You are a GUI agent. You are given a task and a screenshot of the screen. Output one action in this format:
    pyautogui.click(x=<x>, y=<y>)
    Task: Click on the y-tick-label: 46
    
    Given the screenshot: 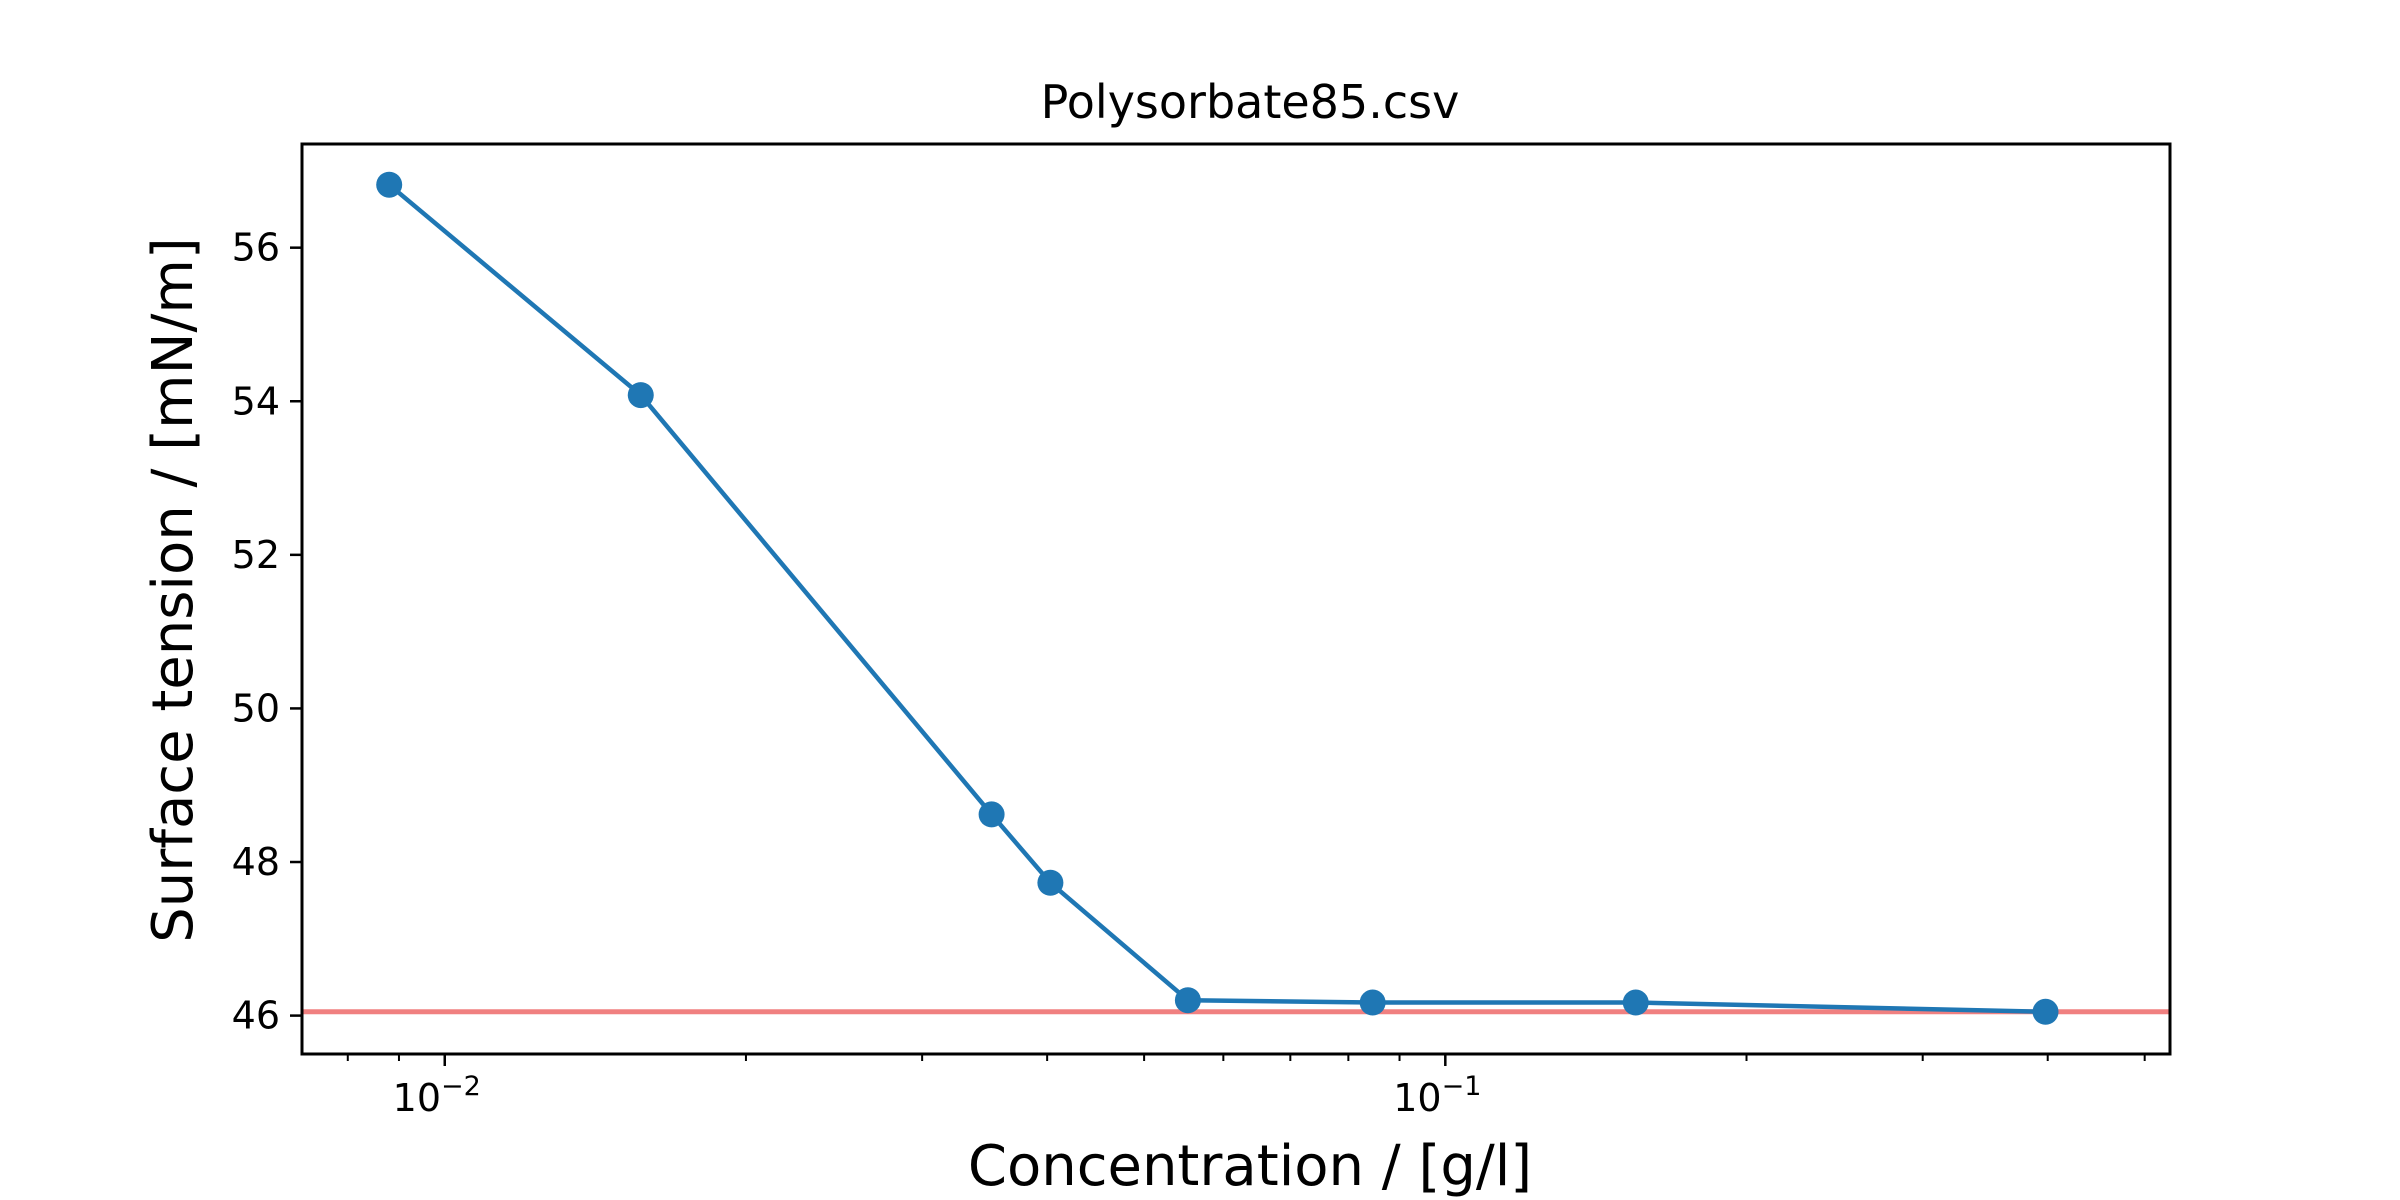 What is the action you would take?
    pyautogui.click(x=256, y=1016)
    